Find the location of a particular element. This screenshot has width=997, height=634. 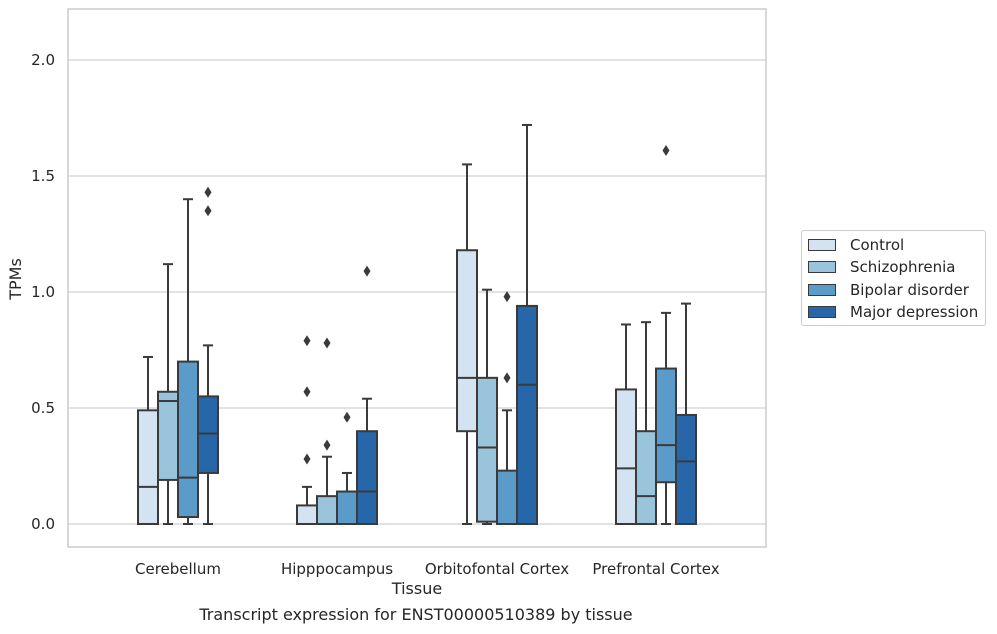

legend-label-bipolar-disorder: Bipolar disorder is located at coordinates (909, 290).